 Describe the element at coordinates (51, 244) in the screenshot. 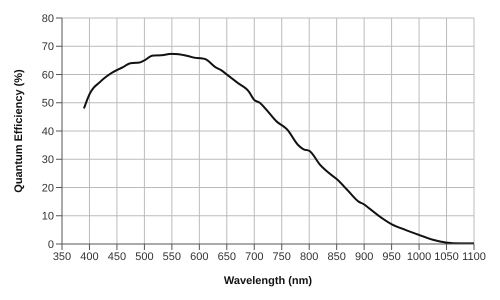

I see `y-tick-label: 0` at that location.